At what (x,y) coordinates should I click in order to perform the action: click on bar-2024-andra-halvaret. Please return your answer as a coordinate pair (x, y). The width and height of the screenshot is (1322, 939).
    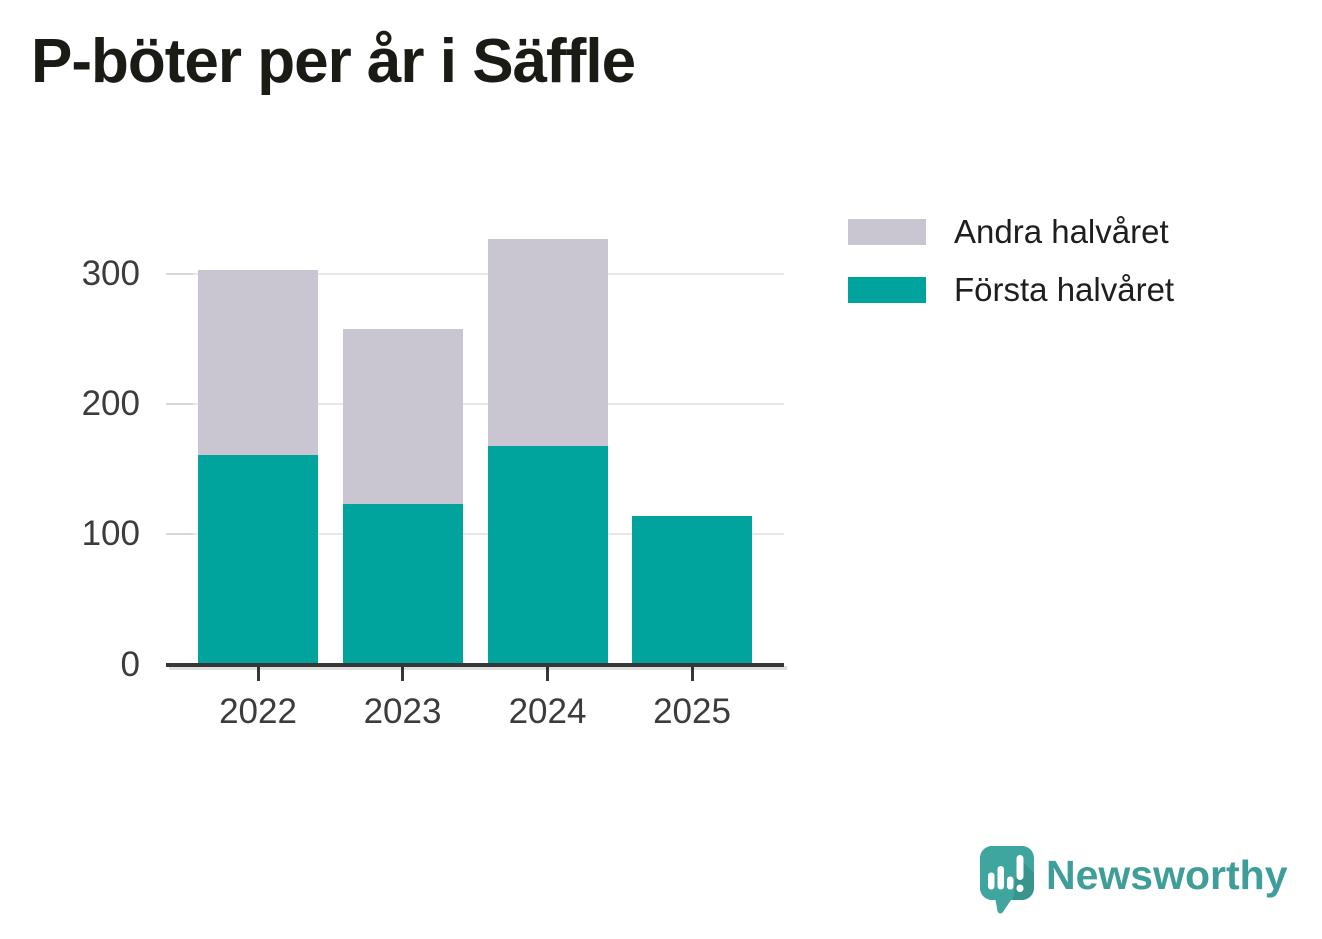
    Looking at the image, I should click on (547, 342).